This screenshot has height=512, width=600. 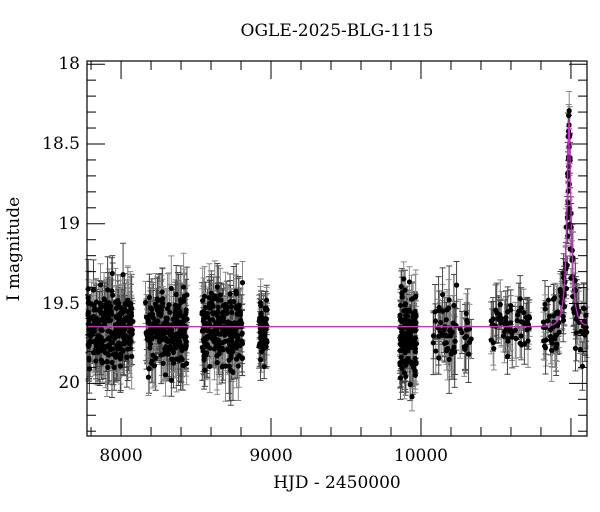 I want to click on y-tick-label: 19.5, so click(x=61, y=303).